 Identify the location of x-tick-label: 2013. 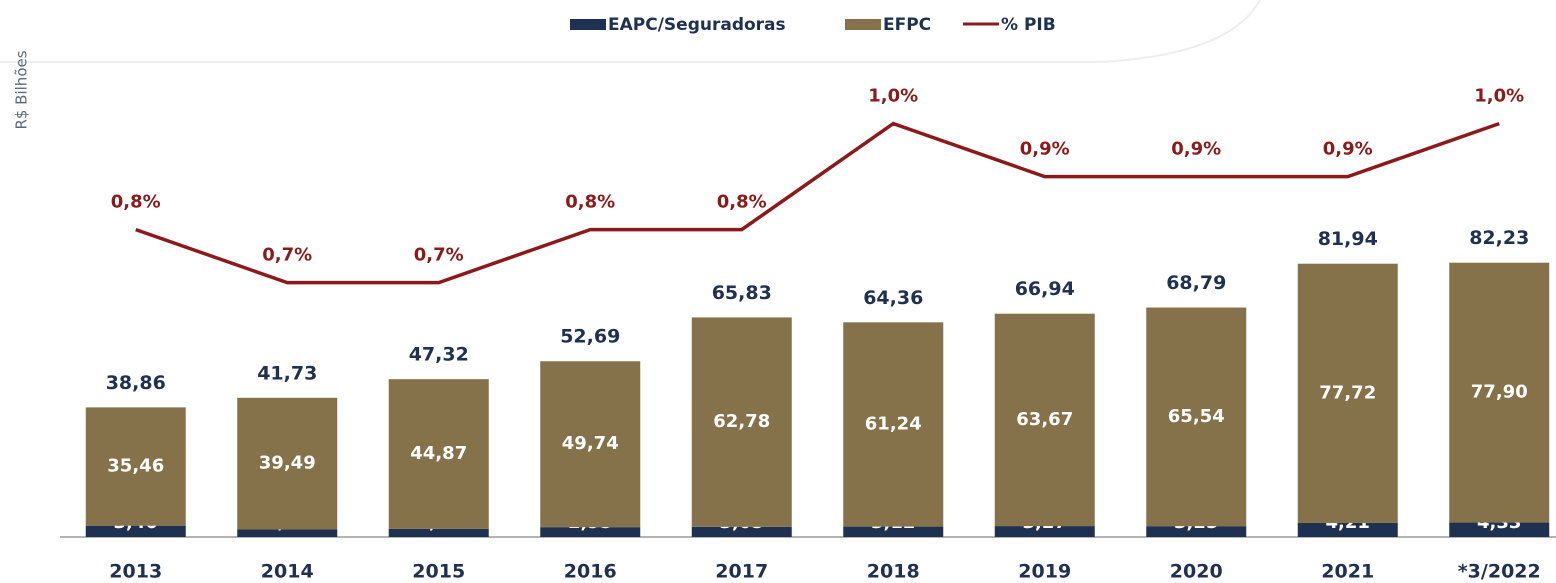
(135, 572).